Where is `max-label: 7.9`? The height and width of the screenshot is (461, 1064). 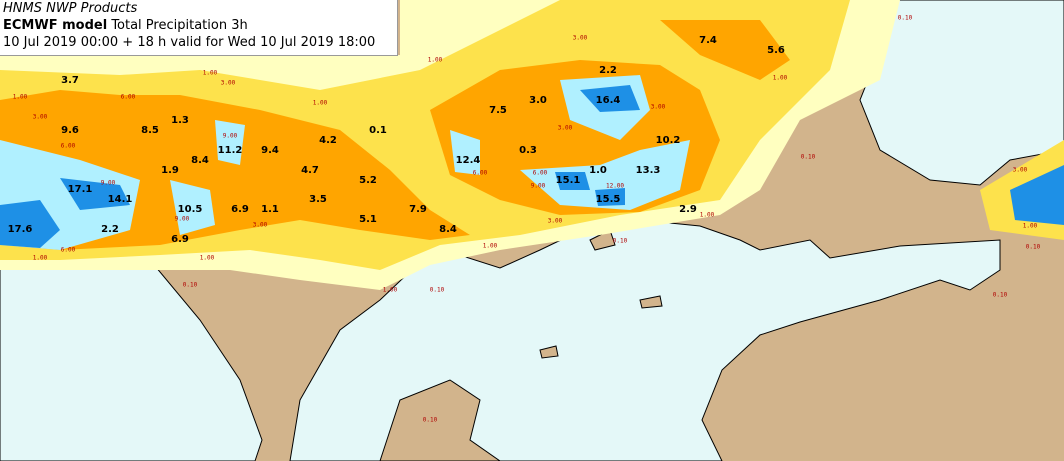
max-label: 7.9 is located at coordinates (418, 209).